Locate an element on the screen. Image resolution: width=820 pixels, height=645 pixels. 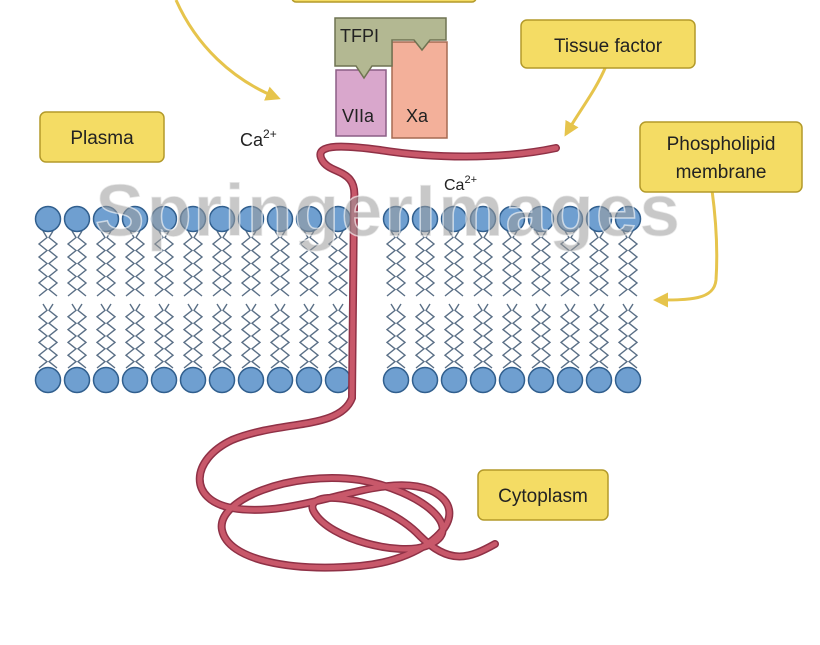
tfpi-label: TFPI is located at coordinates (359, 36).